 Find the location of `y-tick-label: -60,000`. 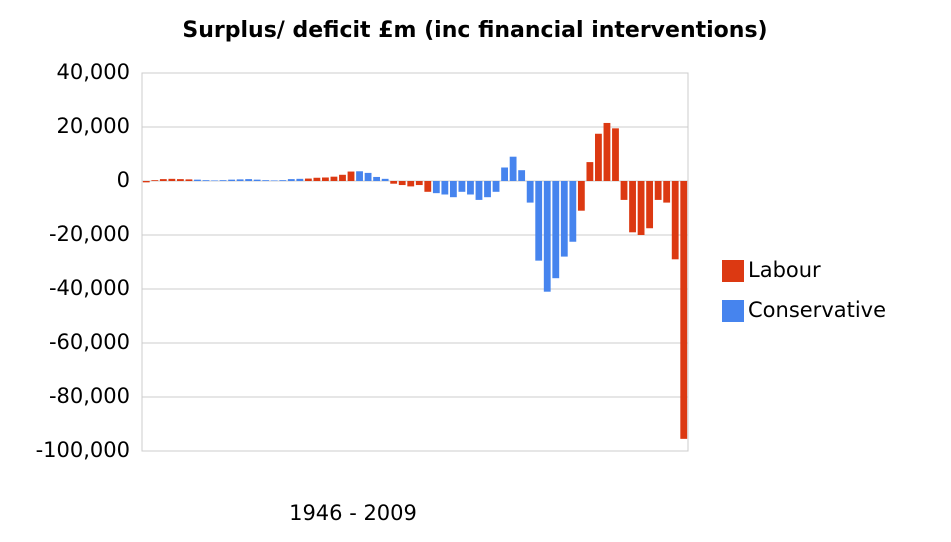

y-tick-label: -60,000 is located at coordinates (89, 342).